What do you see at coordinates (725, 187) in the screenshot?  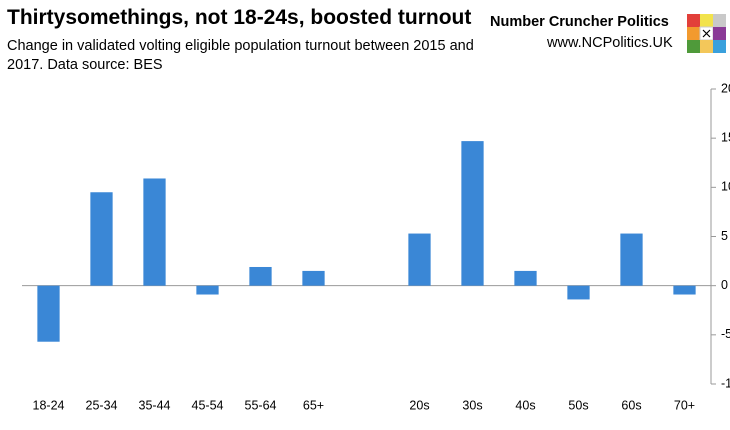 I see `y-tick-label: 10` at bounding box center [725, 187].